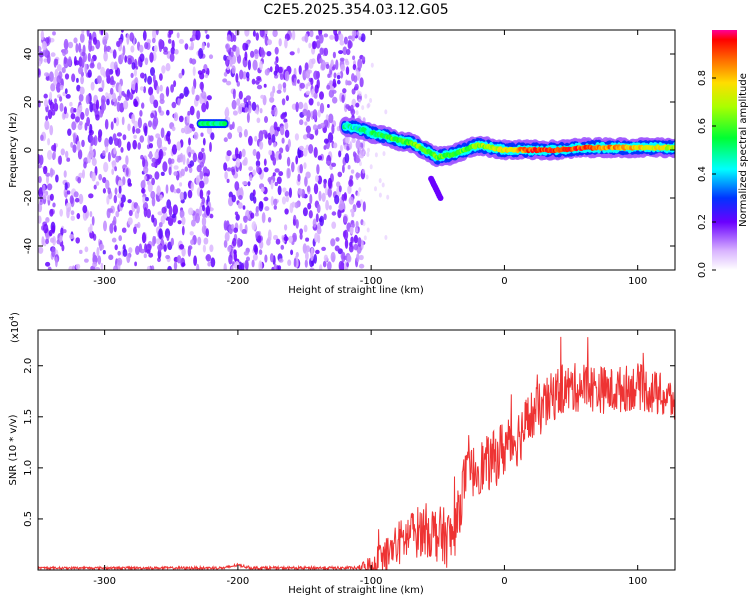  What do you see at coordinates (12, 317) in the screenshot?
I see `snr-exponent-sup: 4` at bounding box center [12, 317].